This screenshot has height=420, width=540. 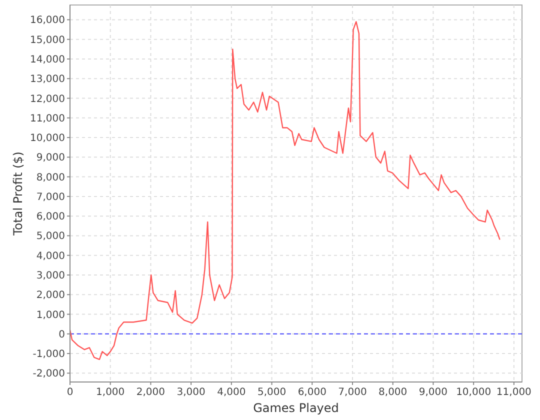 What do you see at coordinates (50, 236) in the screenshot?
I see `y-tick-label: 5,000` at bounding box center [50, 236].